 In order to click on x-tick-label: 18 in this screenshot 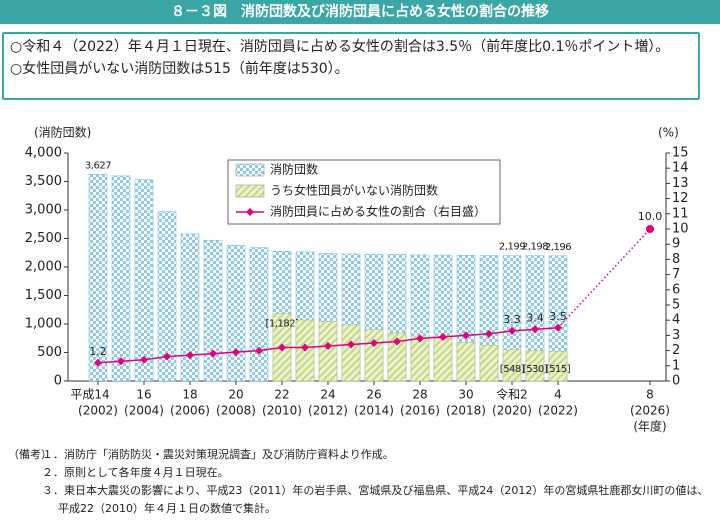, I will do `click(189, 395)`.